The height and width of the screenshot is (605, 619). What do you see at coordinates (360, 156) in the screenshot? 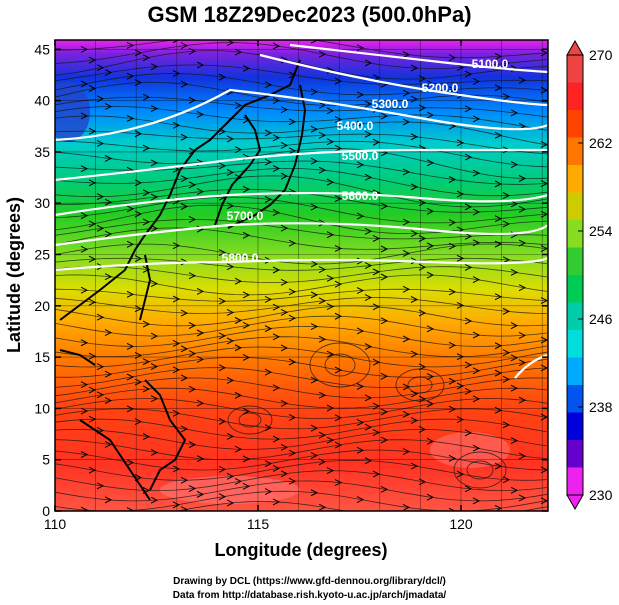
I see `contour-label: 5500.0` at bounding box center [360, 156].